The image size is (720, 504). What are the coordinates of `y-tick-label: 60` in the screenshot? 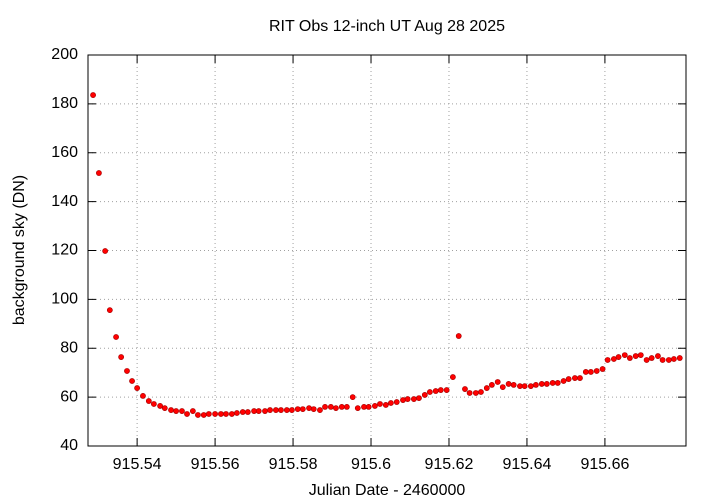 It's located at (69, 396).